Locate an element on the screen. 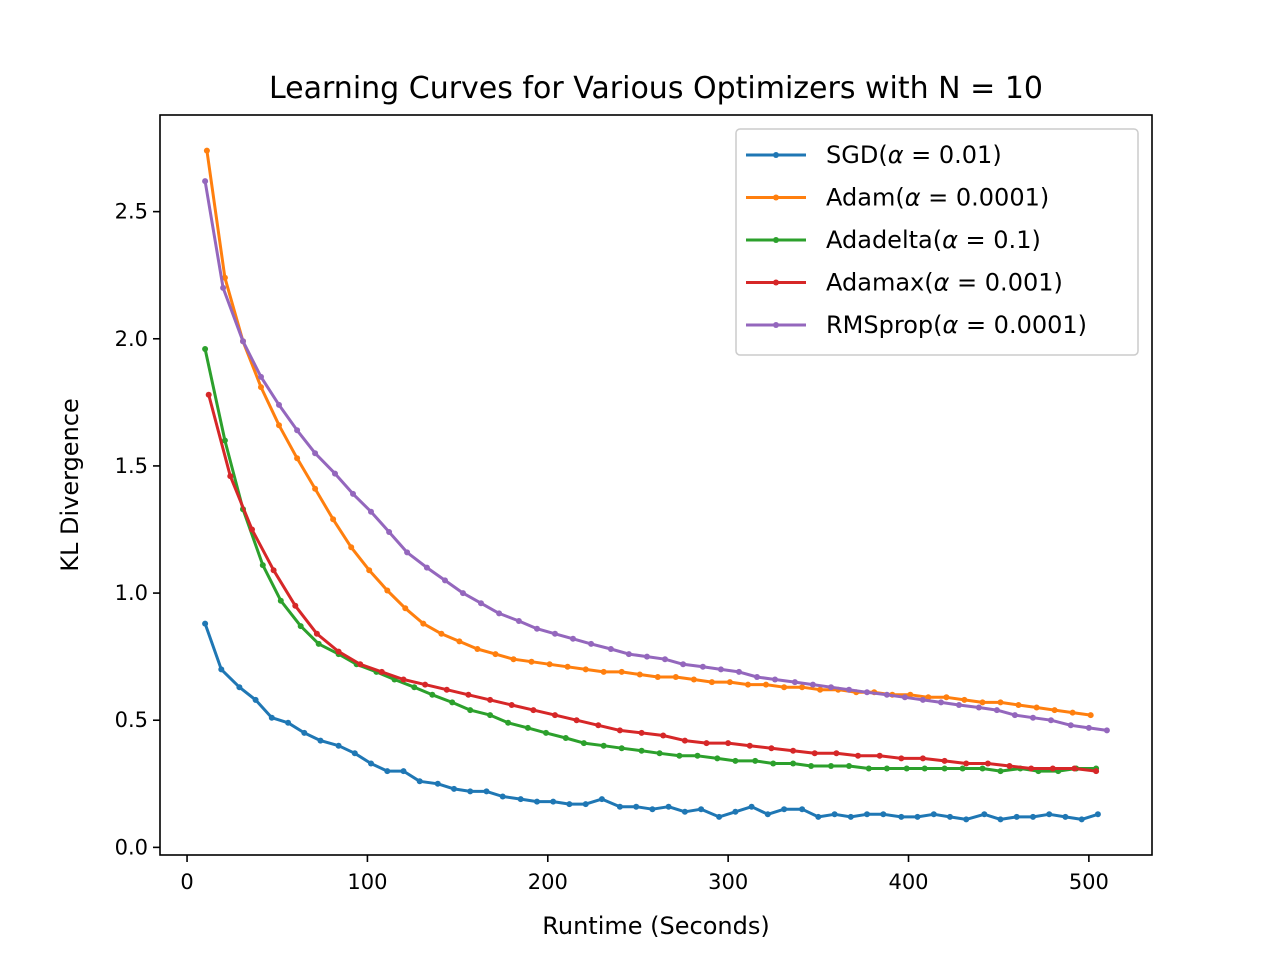 This screenshot has height=964, width=1280. legend-swatch-marker is located at coordinates (776, 240).